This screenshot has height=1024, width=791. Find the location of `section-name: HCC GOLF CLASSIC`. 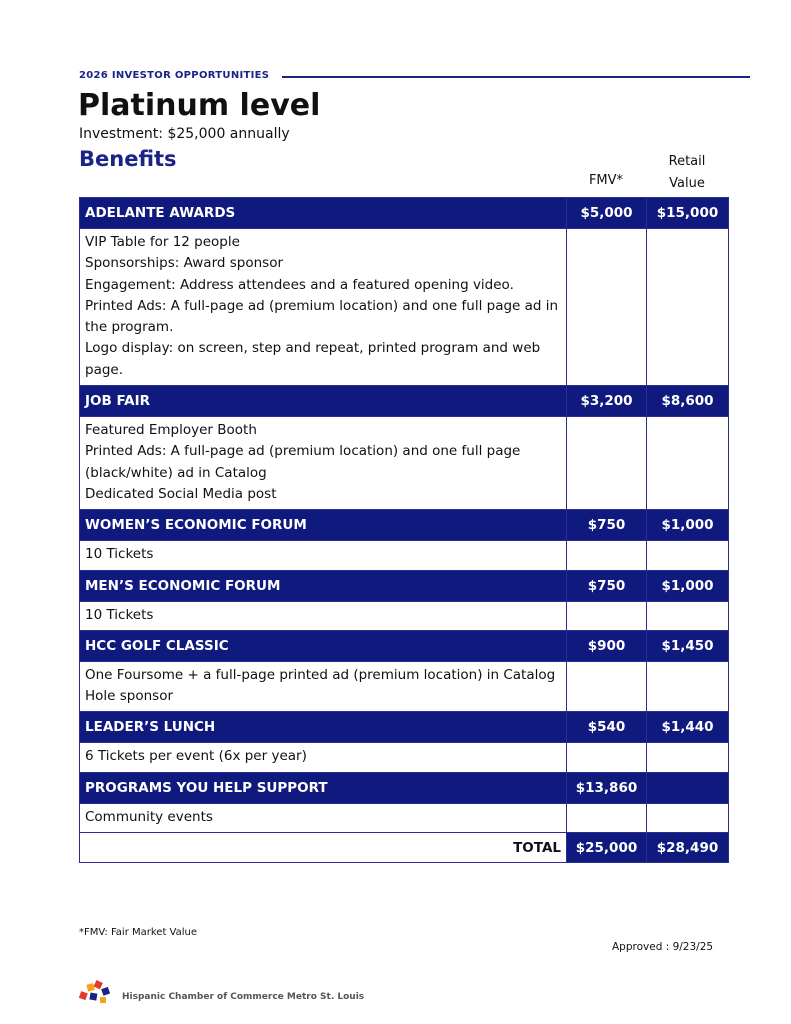

section-name: HCC GOLF CLASSIC is located at coordinates (323, 645).